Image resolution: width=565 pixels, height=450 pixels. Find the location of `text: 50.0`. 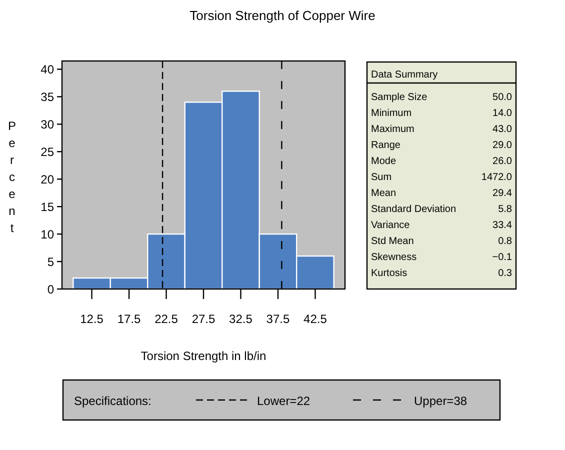

text: 50.0 is located at coordinates (502, 97).